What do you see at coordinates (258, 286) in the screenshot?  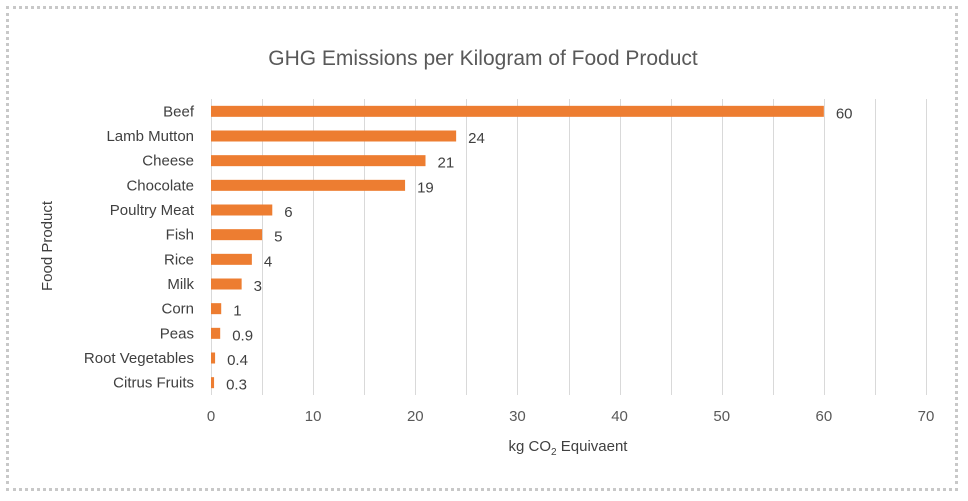 I see `data-label: 3` at bounding box center [258, 286].